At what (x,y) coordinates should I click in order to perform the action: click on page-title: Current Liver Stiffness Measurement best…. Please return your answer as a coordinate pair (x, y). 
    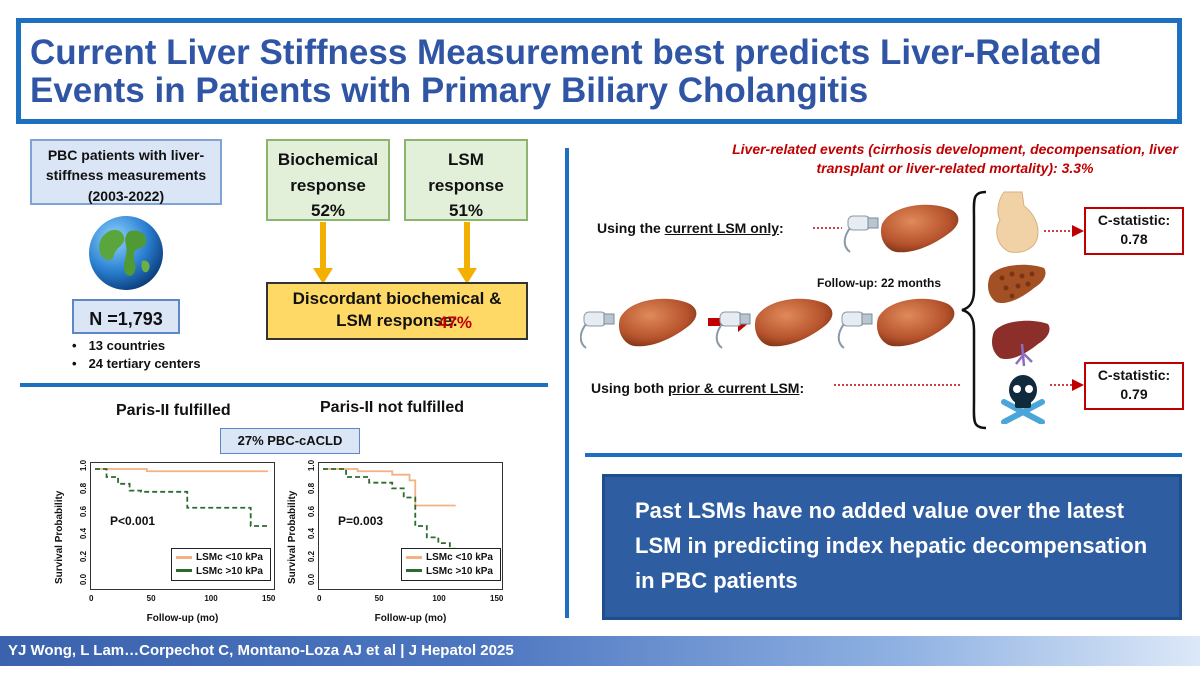
    Looking at the image, I should click on (566, 71).